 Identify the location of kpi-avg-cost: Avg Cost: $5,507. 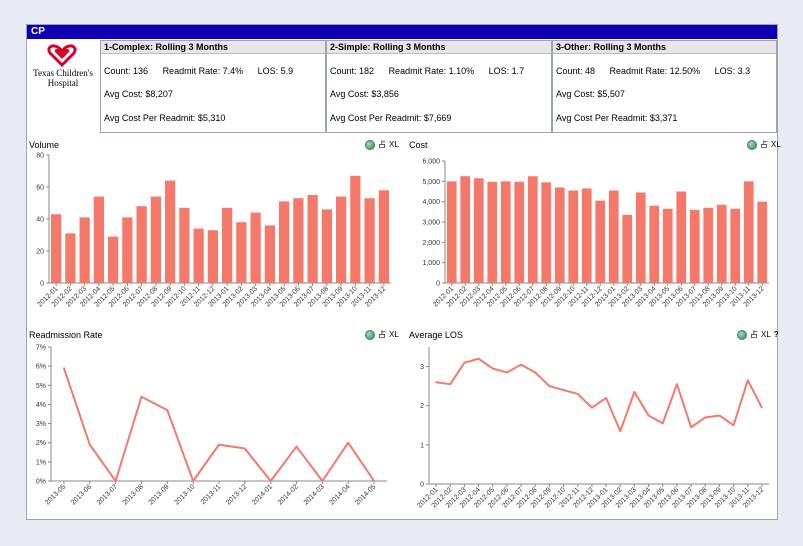
(590, 94).